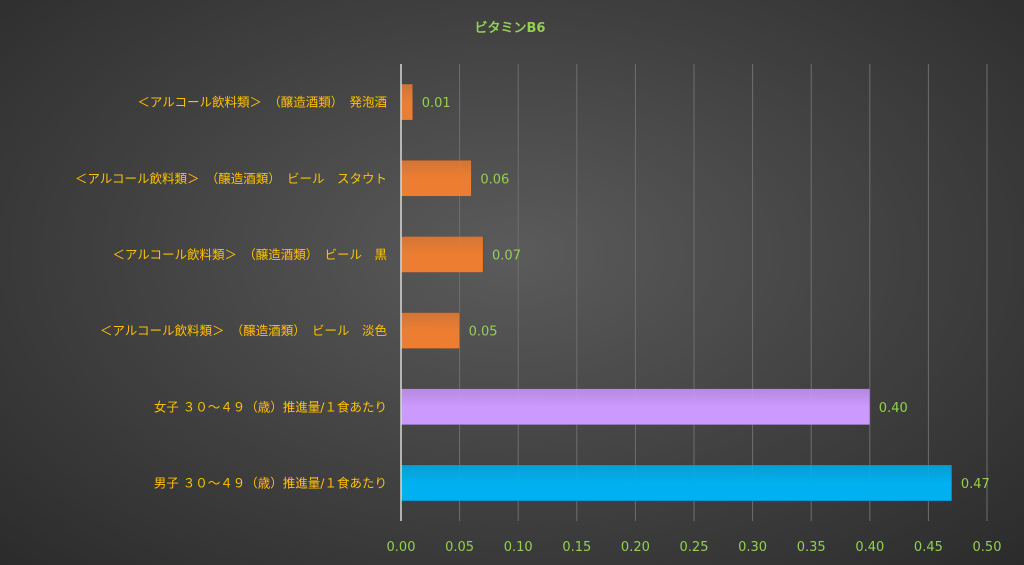 The image size is (1024, 565). I want to click on data-label: 0.05, so click(483, 332).